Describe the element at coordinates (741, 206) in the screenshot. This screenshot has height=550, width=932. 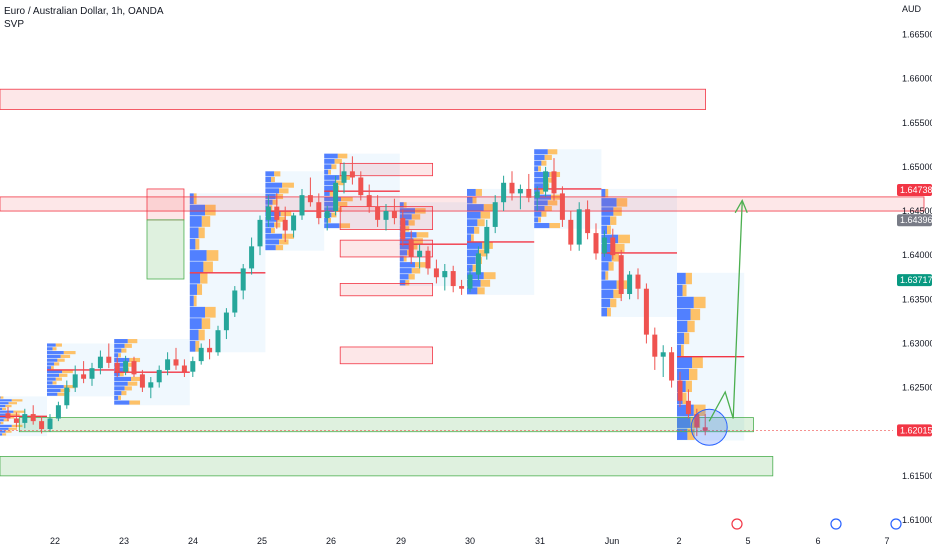
I see `projection-arrowhead` at that location.